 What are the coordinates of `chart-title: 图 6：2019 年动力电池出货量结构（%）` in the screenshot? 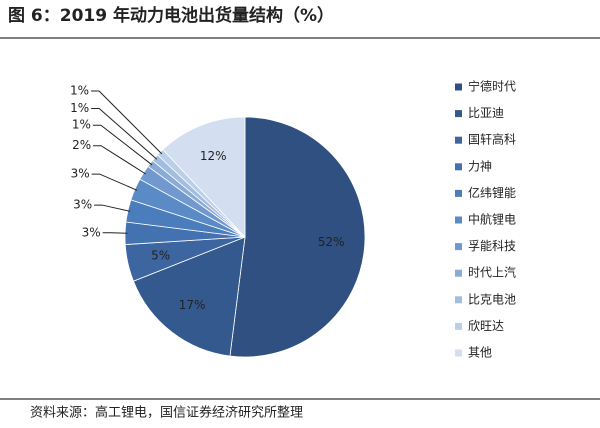 It's located at (171, 15).